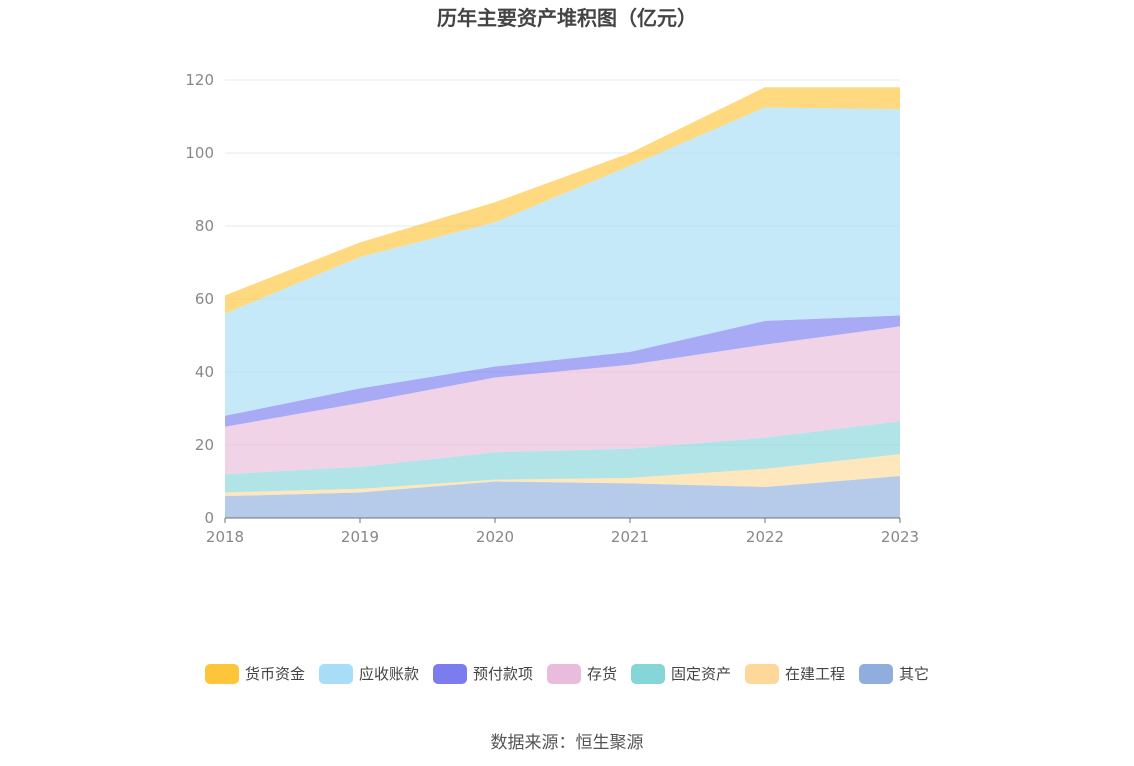 The width and height of the screenshot is (1134, 766). Describe the element at coordinates (581, 673) in the screenshot. I see `legend-item: 存货` at that location.